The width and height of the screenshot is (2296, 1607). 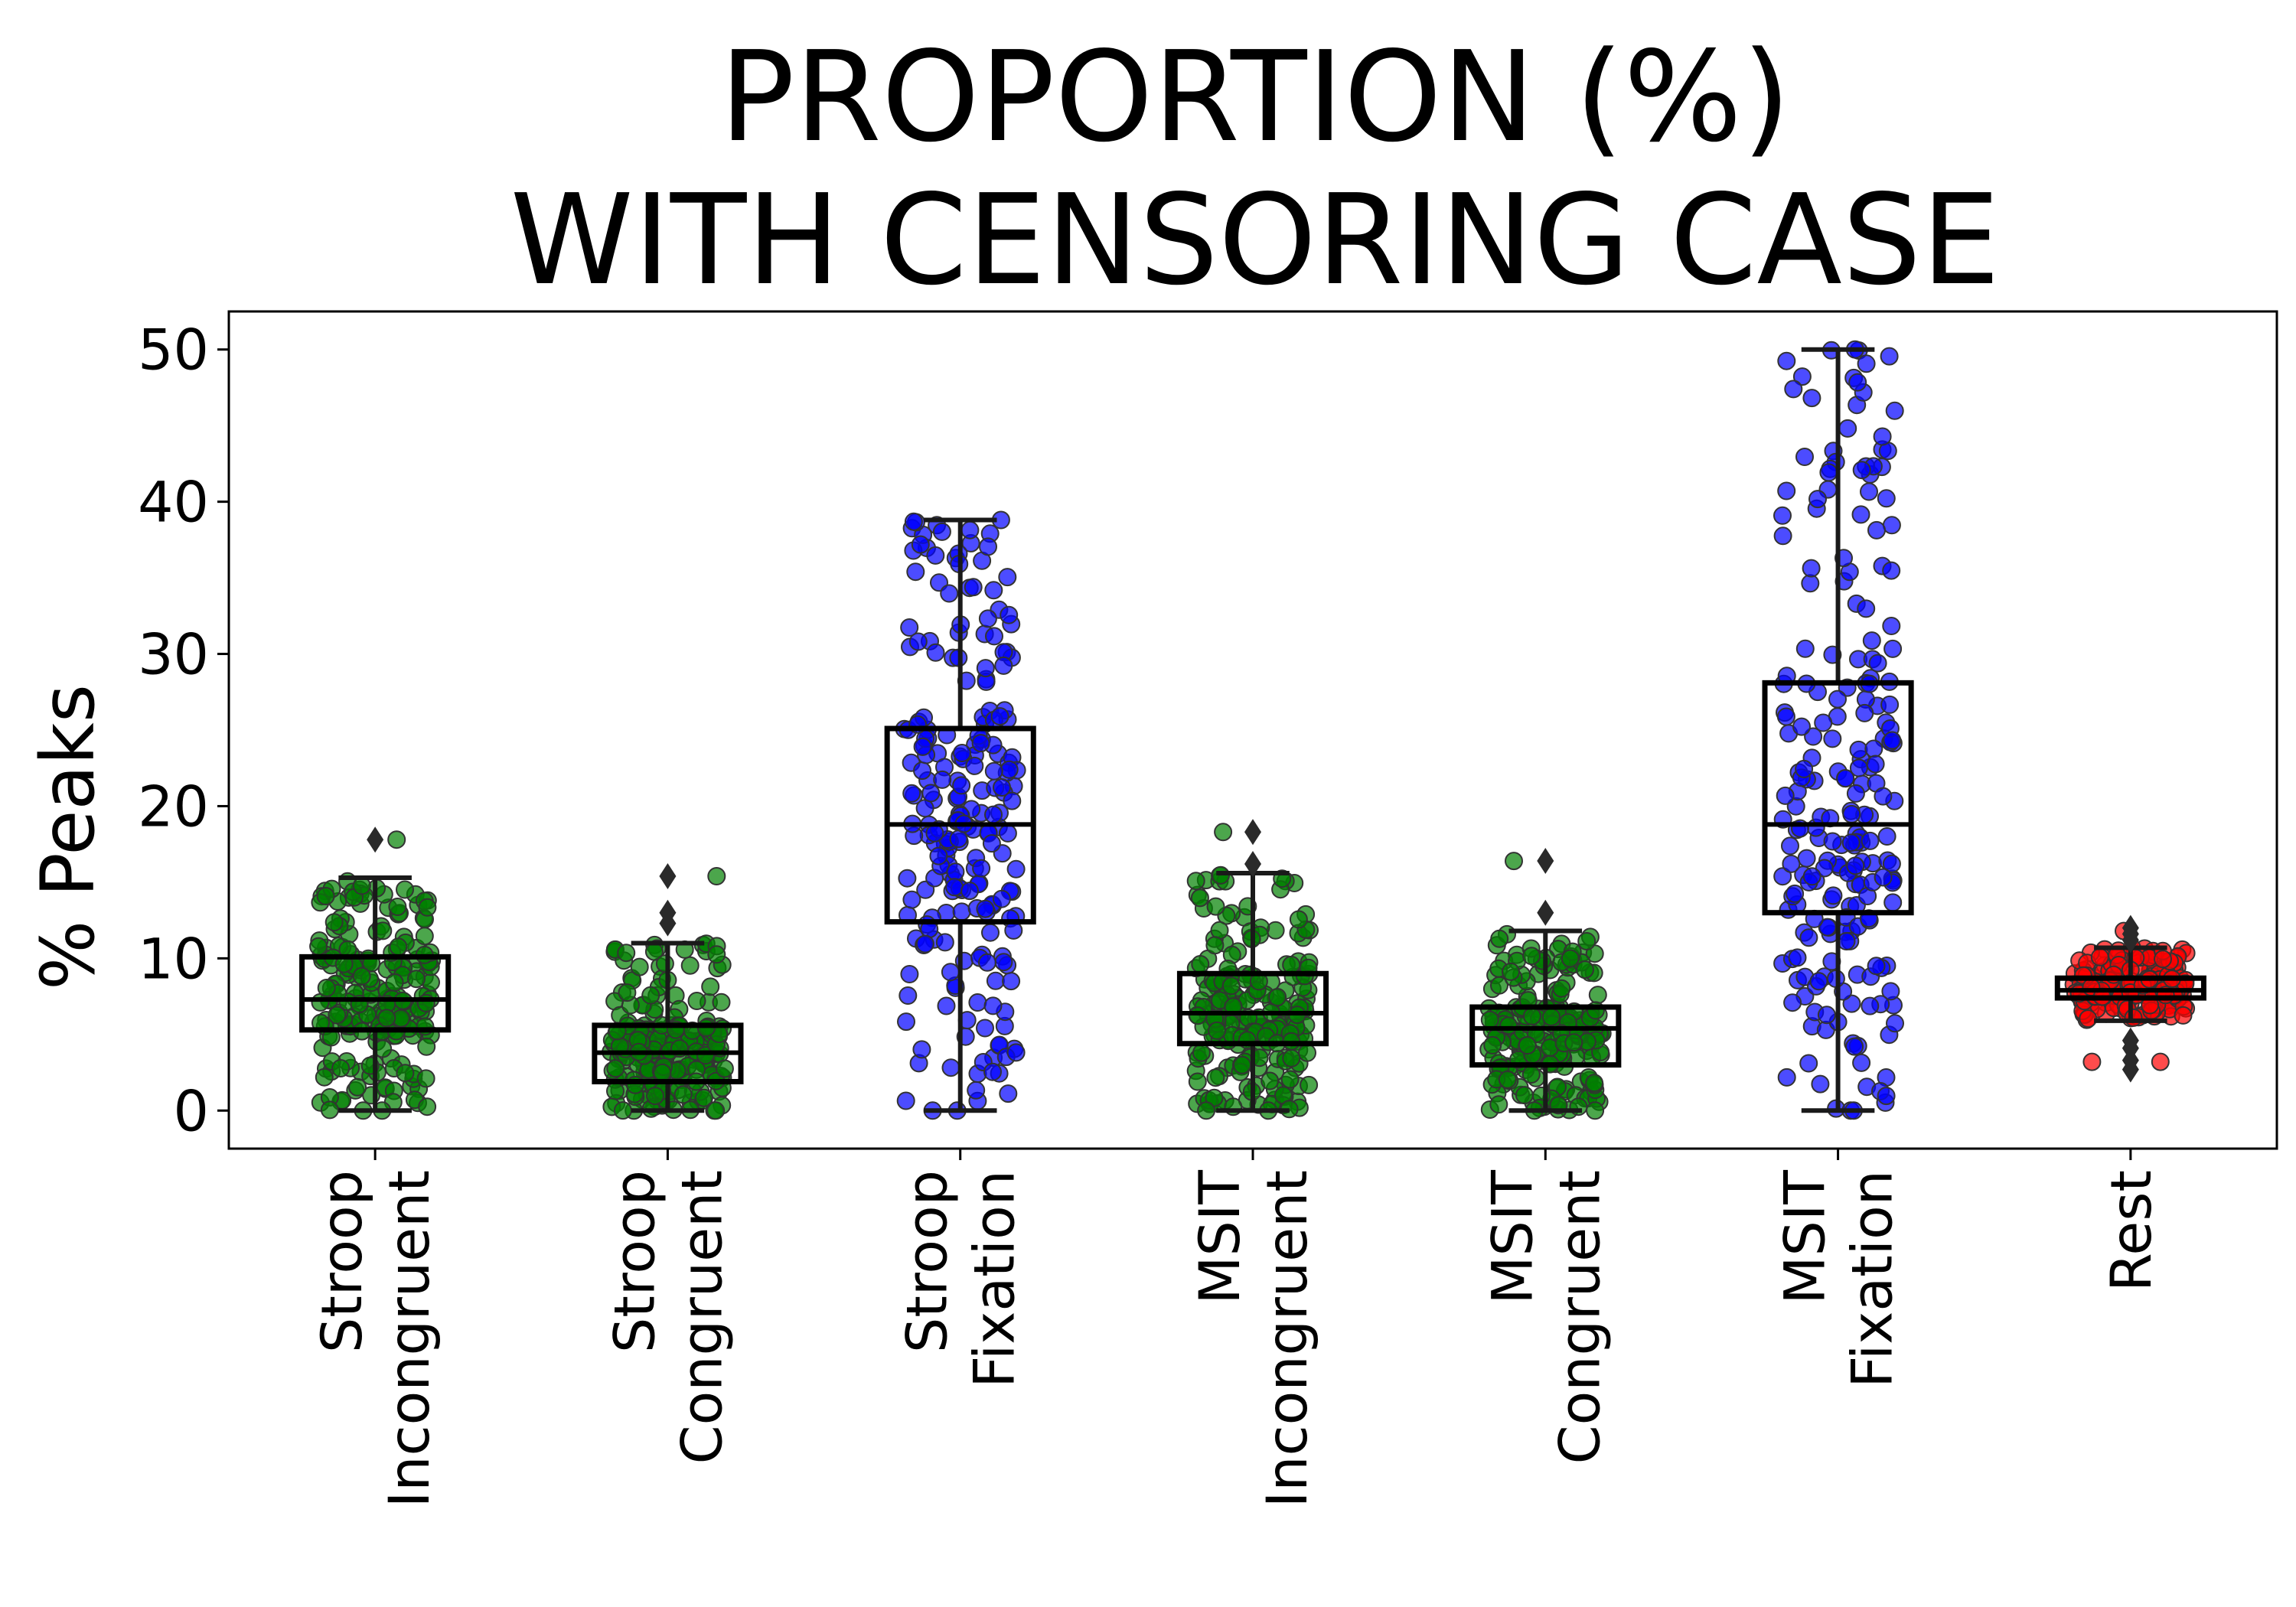 I want to click on x-tick-label-line: MSIT, so click(x=1805, y=1237).